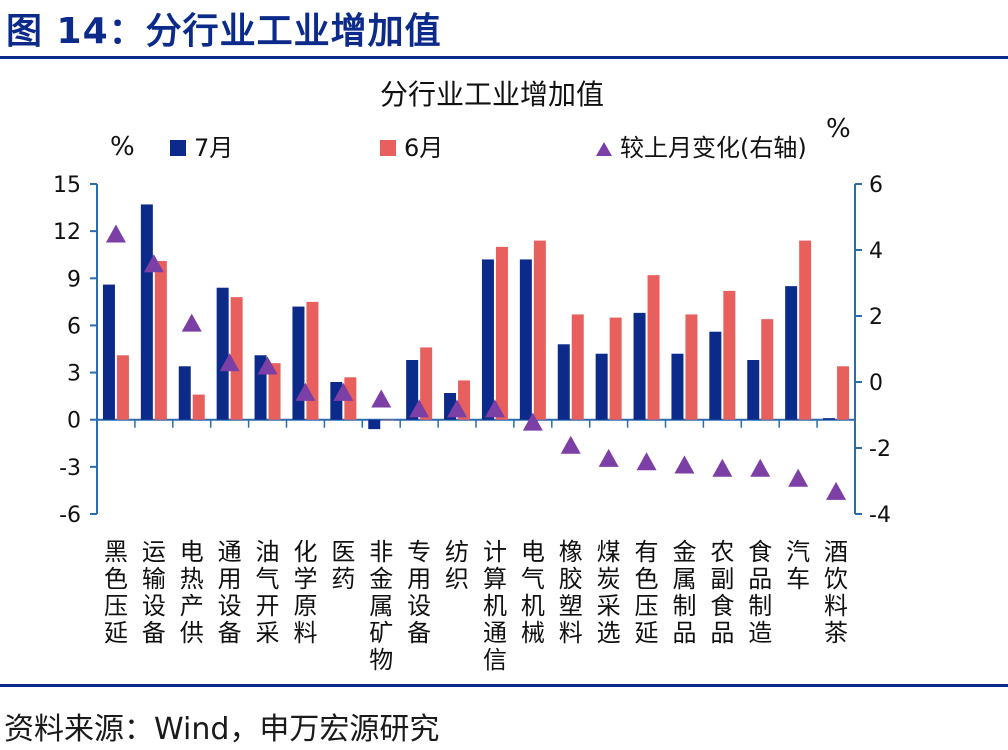 The width and height of the screenshot is (1008, 750). What do you see at coordinates (647, 552) in the screenshot?
I see `category-label-char: 有` at bounding box center [647, 552].